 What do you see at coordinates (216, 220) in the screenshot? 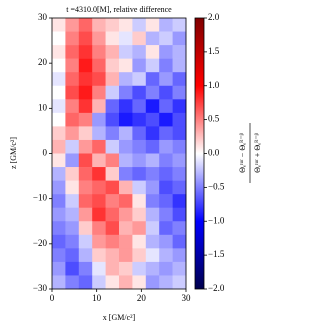
I see `colorbar-tick-label: −1.0` at bounding box center [216, 220].